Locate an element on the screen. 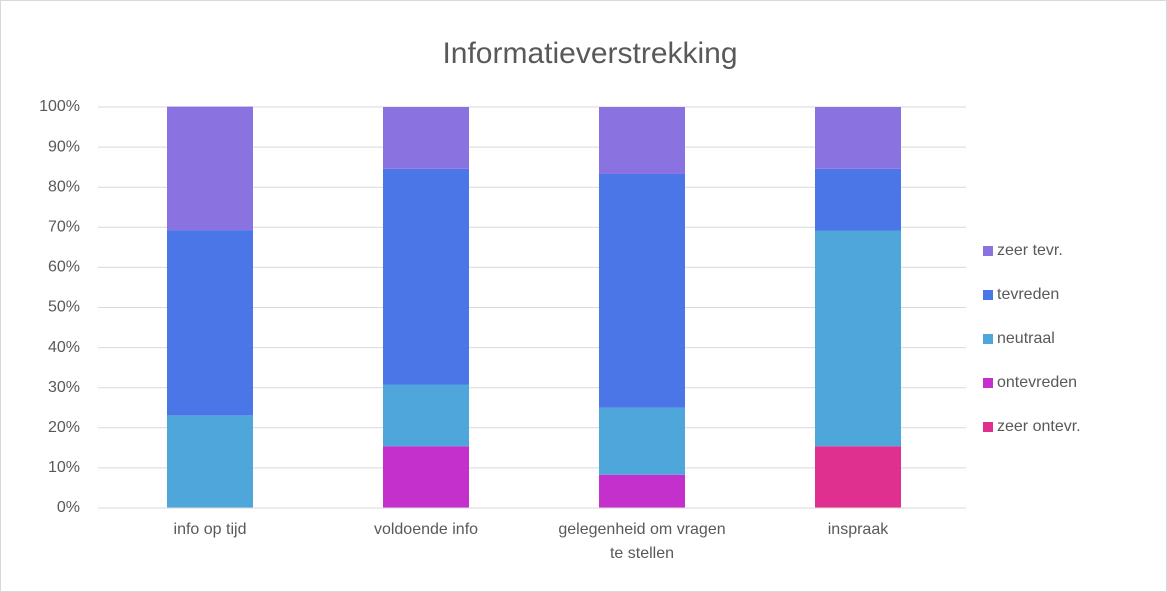  y-tick-label: 70% is located at coordinates (64, 227).